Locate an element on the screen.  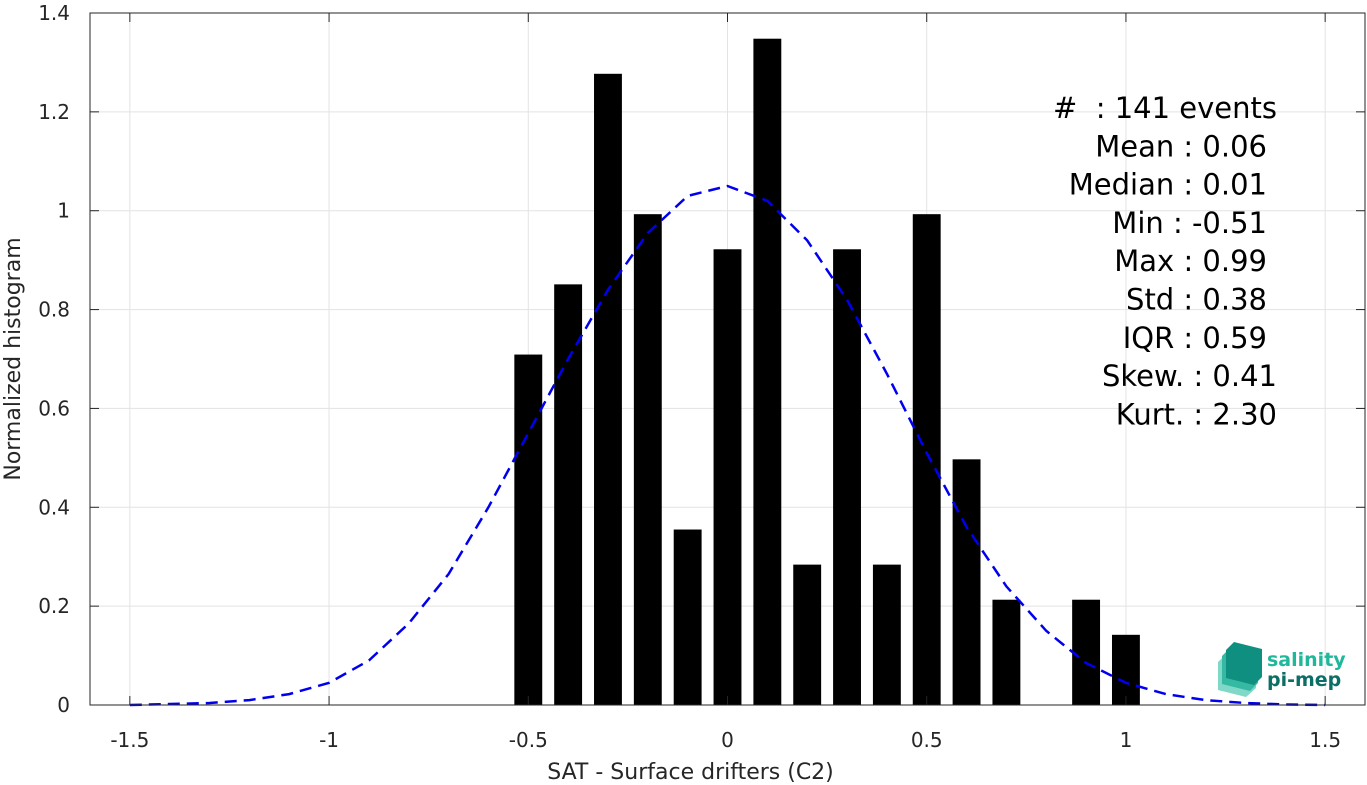
x-tick-label: 1 is located at coordinates (1126, 740).